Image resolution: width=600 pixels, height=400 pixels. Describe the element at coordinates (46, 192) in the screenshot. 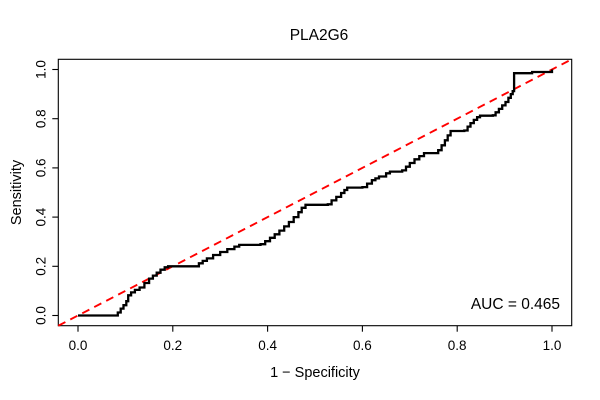

I see `y-axis: 0.0 0.2 0.4 0.6 0.8 1.0` at that location.